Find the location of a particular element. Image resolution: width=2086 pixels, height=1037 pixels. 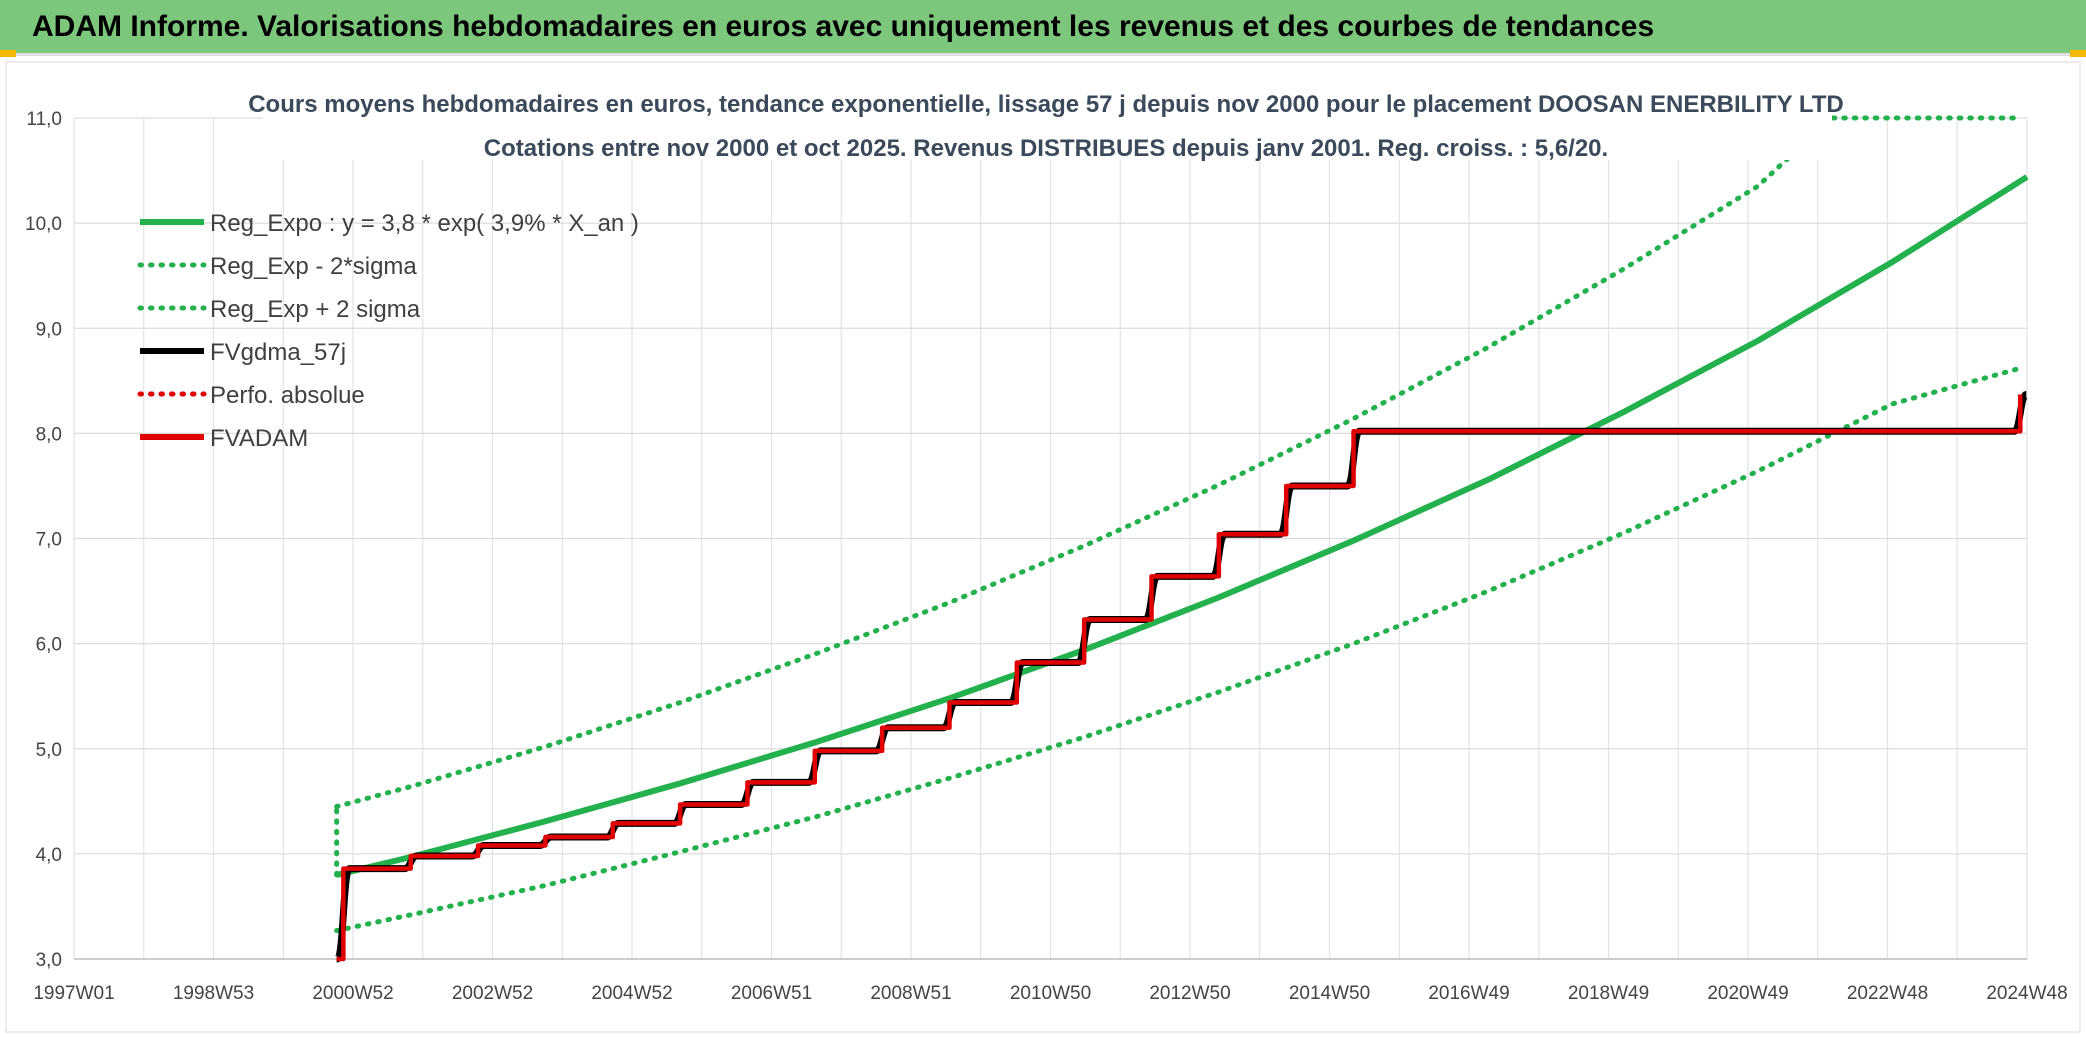

legend-label: Perfo. absolue is located at coordinates (287, 395).